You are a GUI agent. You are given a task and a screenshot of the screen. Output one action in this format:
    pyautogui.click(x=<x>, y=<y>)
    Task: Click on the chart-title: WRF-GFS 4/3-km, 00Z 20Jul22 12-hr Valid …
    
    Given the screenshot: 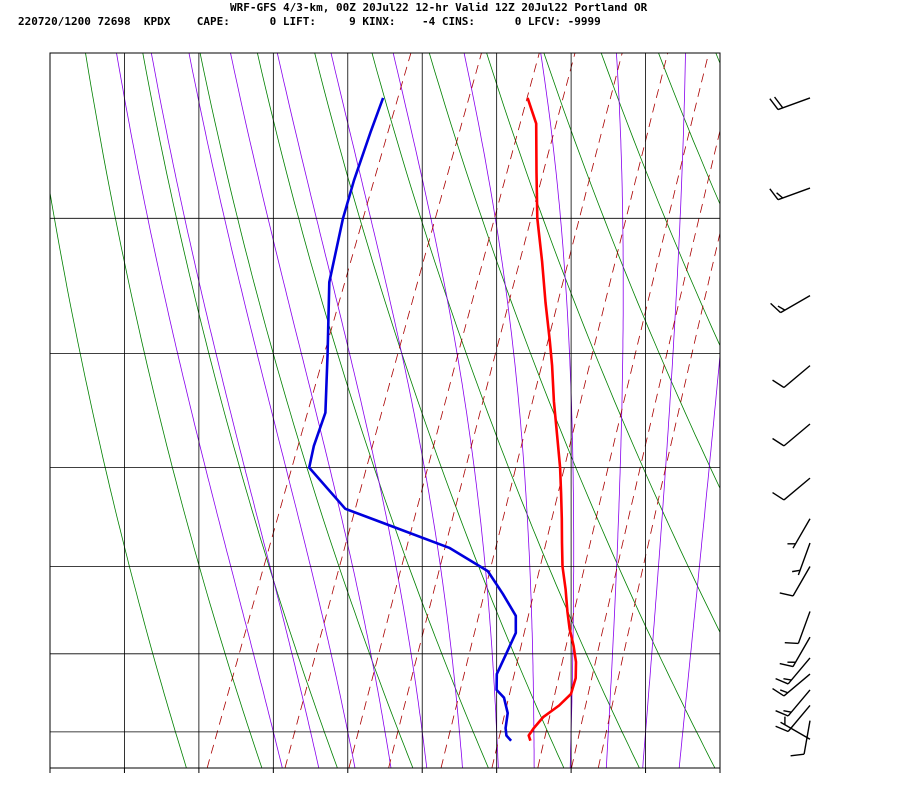 What is the action you would take?
    pyautogui.click(x=439, y=7)
    